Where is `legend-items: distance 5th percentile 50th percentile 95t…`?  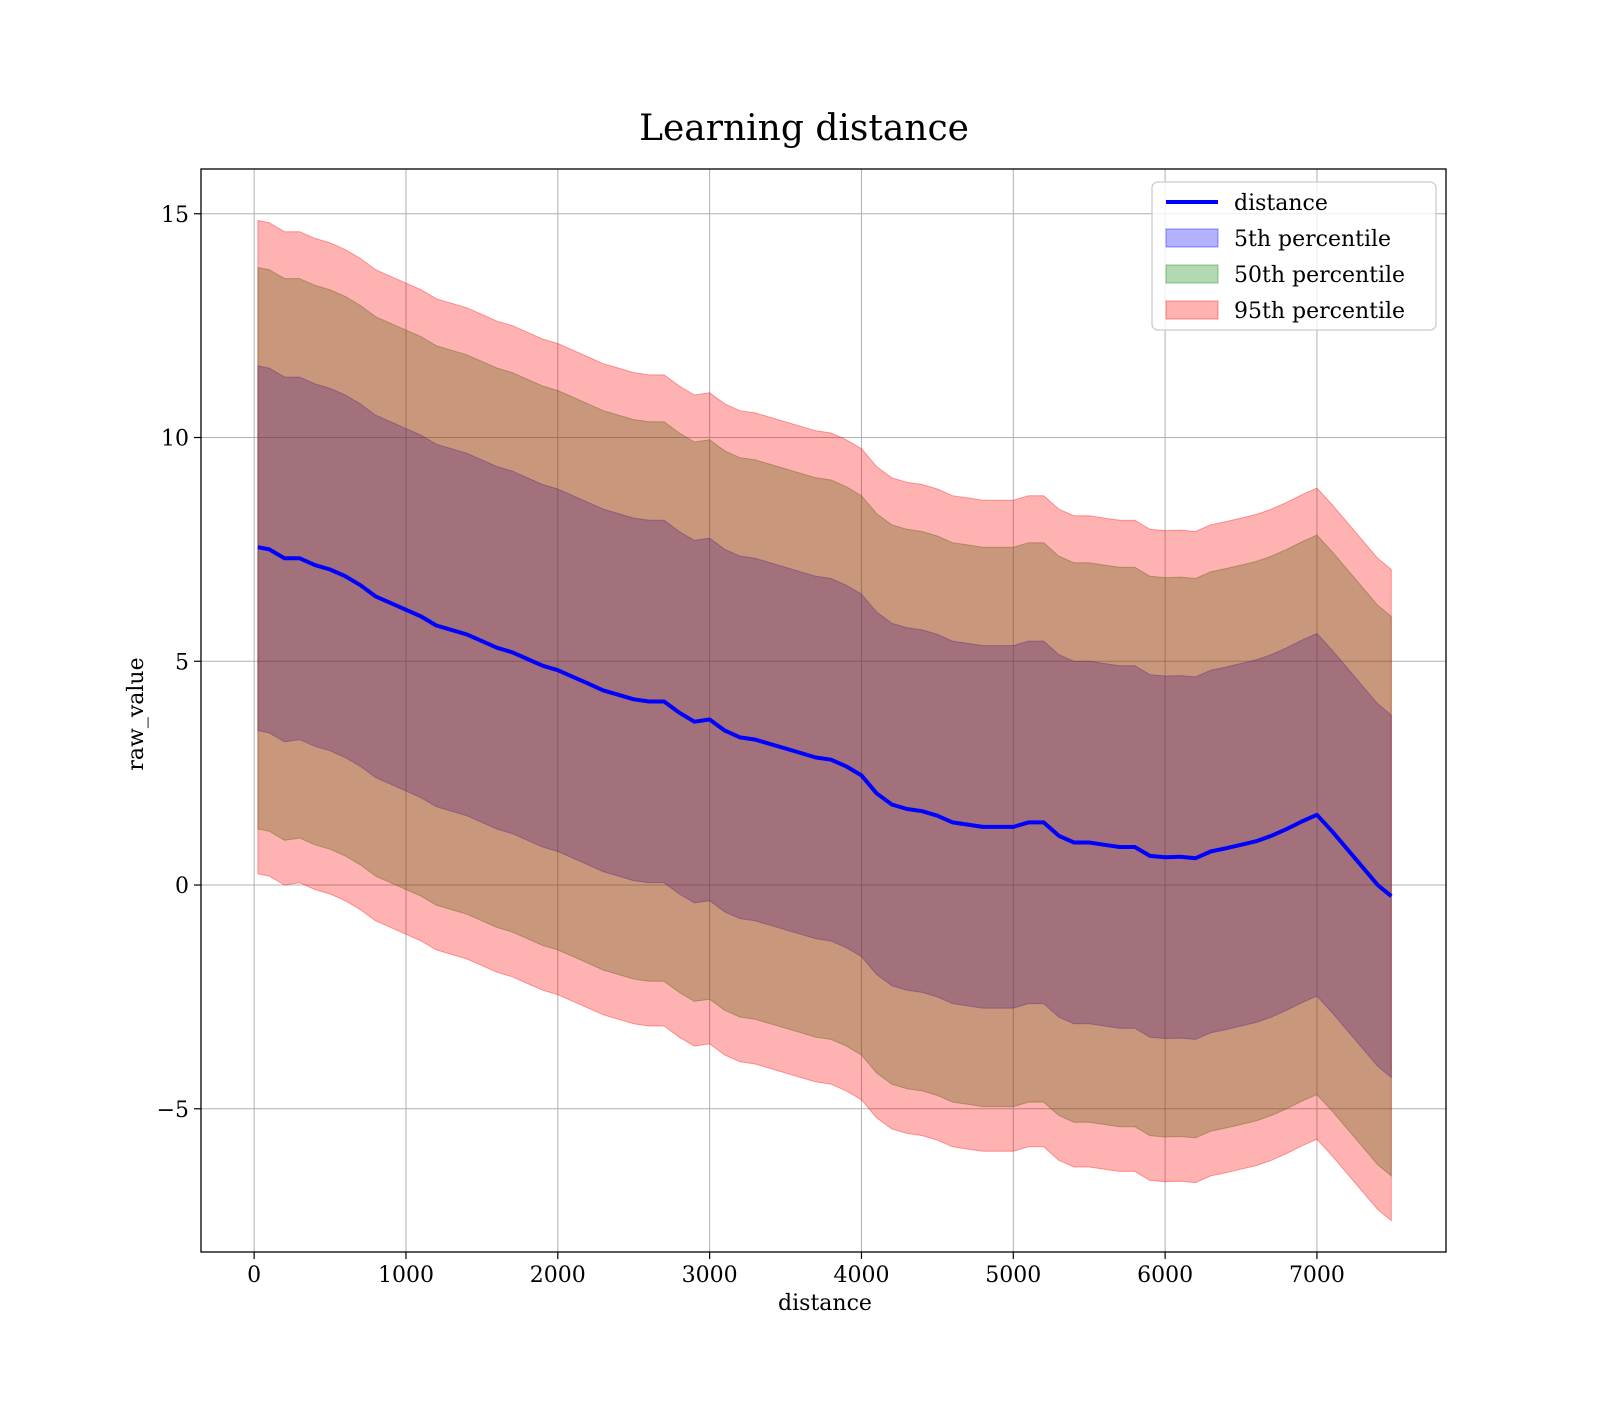
legend-items: distance 5th percentile 50th percentile 95t… is located at coordinates (1285, 257).